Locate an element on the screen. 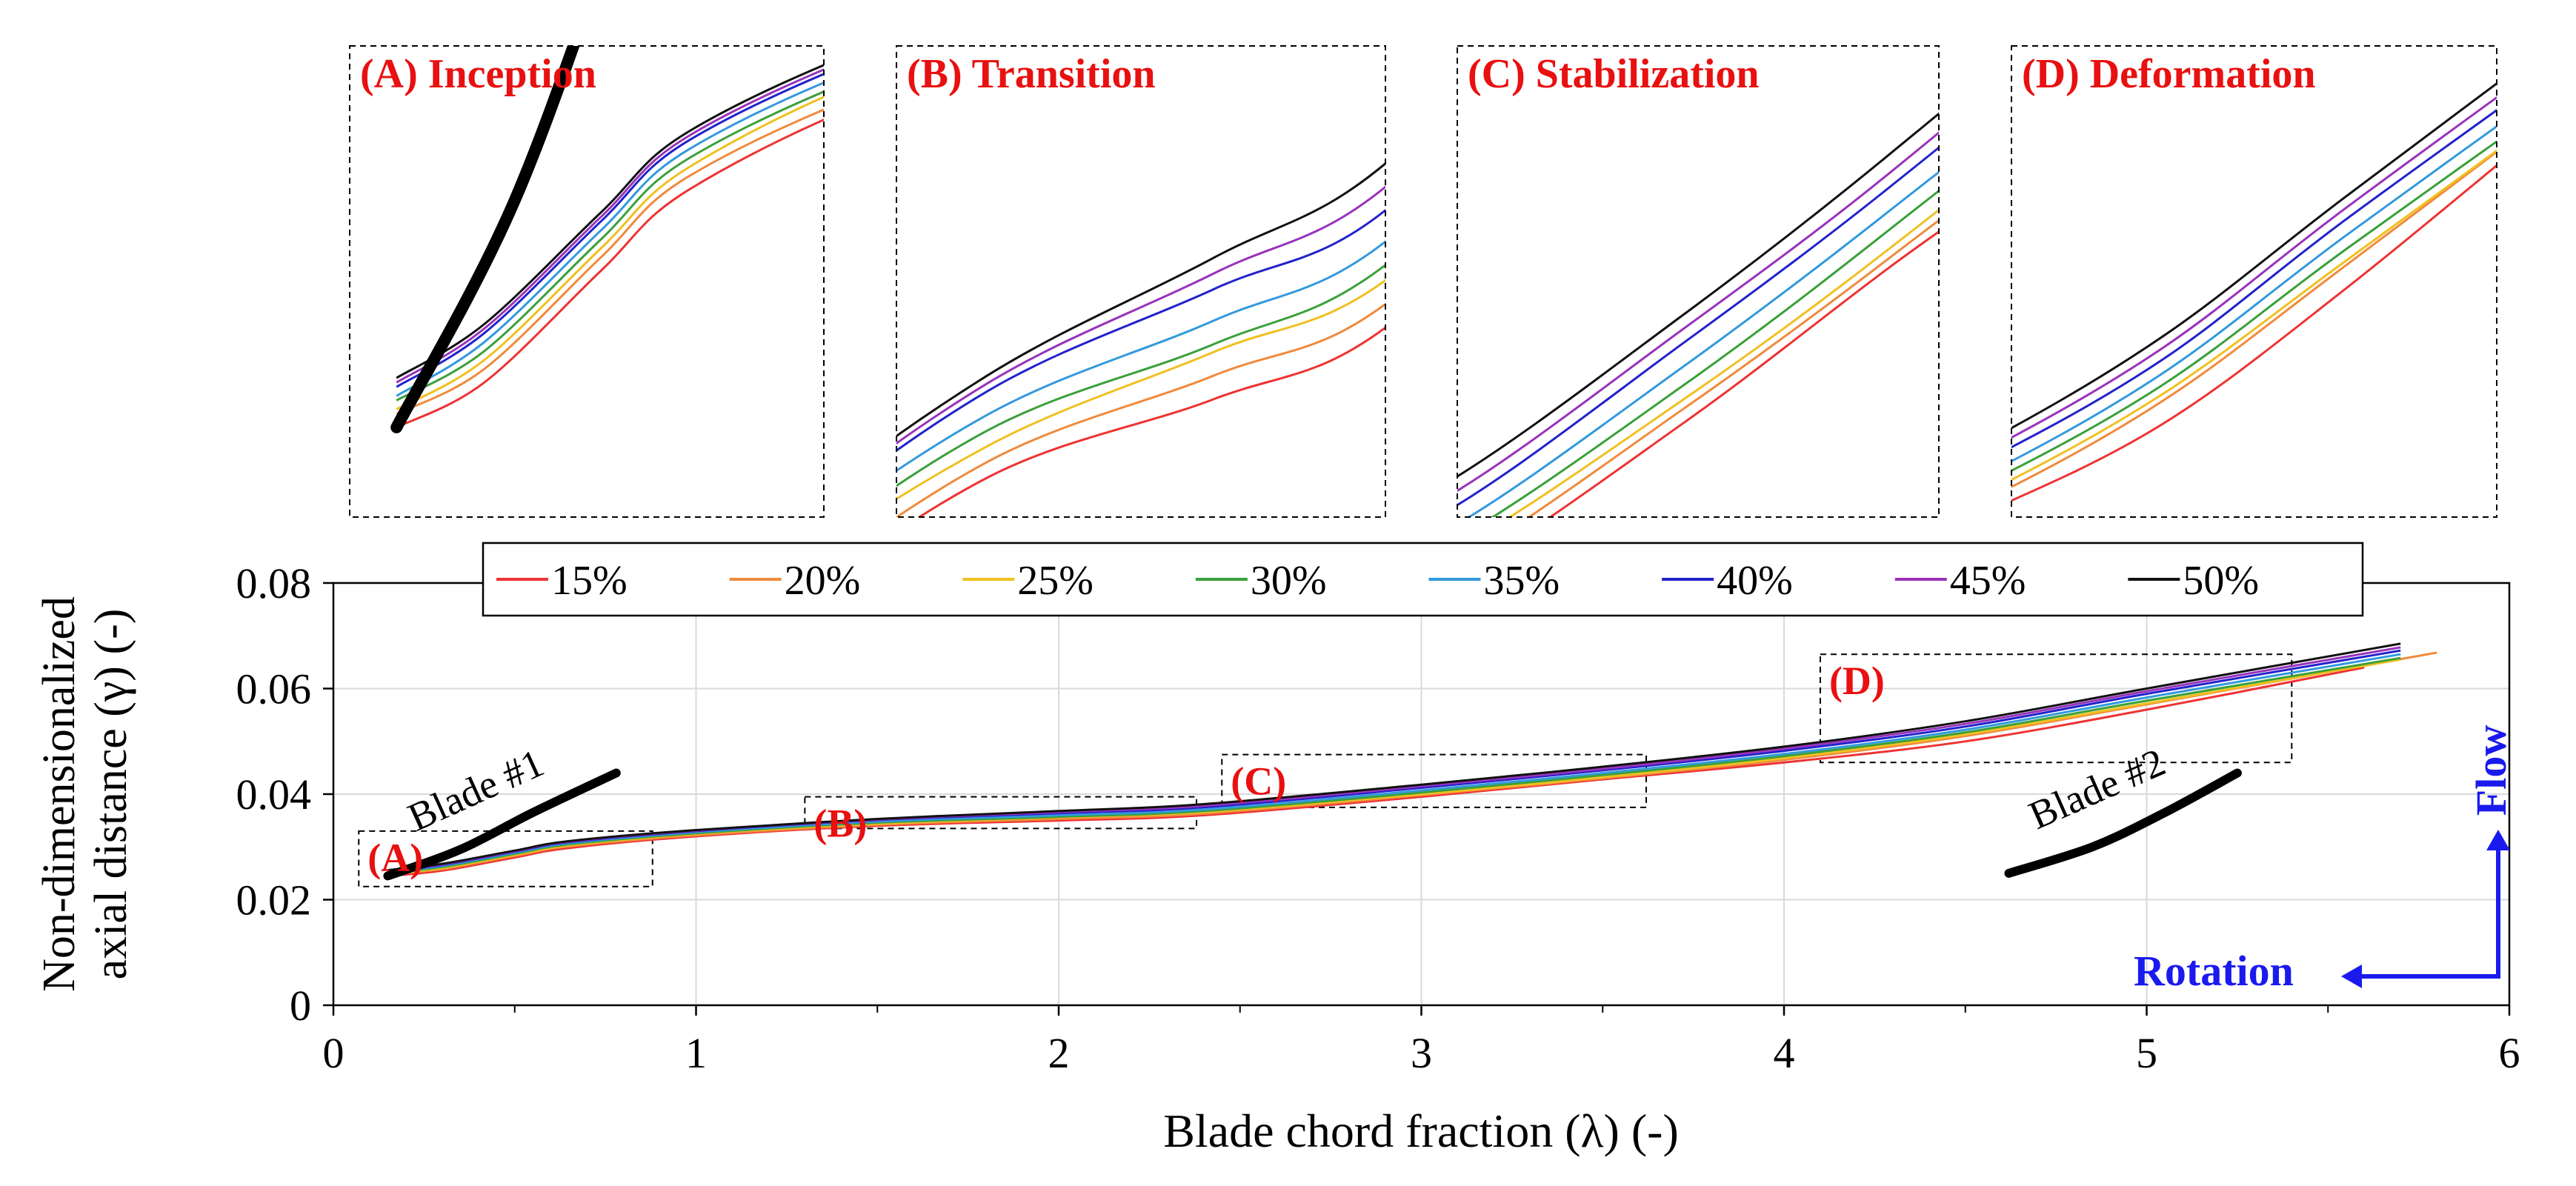 Image resolution: width=2576 pixels, height=1186 pixels. region-labels: (A) (B) (C) (D) is located at coordinates (1126, 769).